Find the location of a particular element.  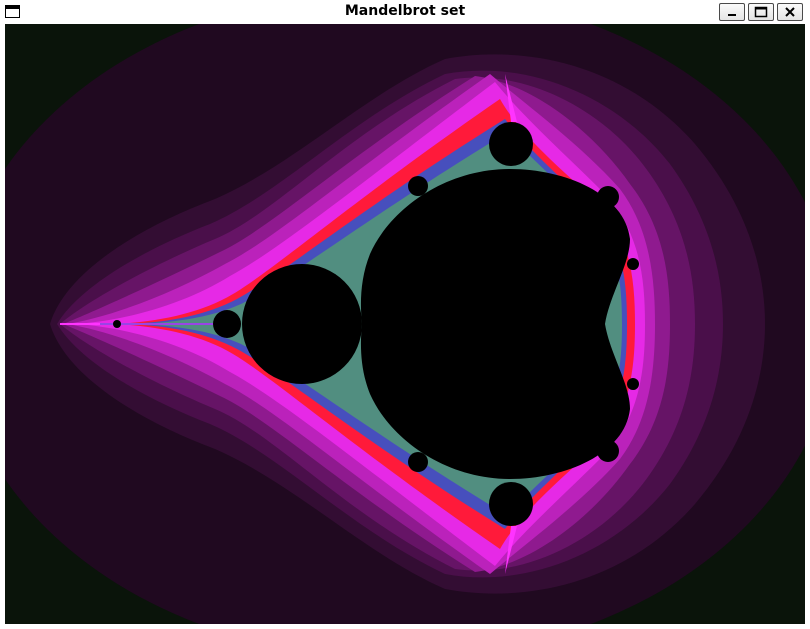

bulb-top-left is located at coordinates (418, 186).